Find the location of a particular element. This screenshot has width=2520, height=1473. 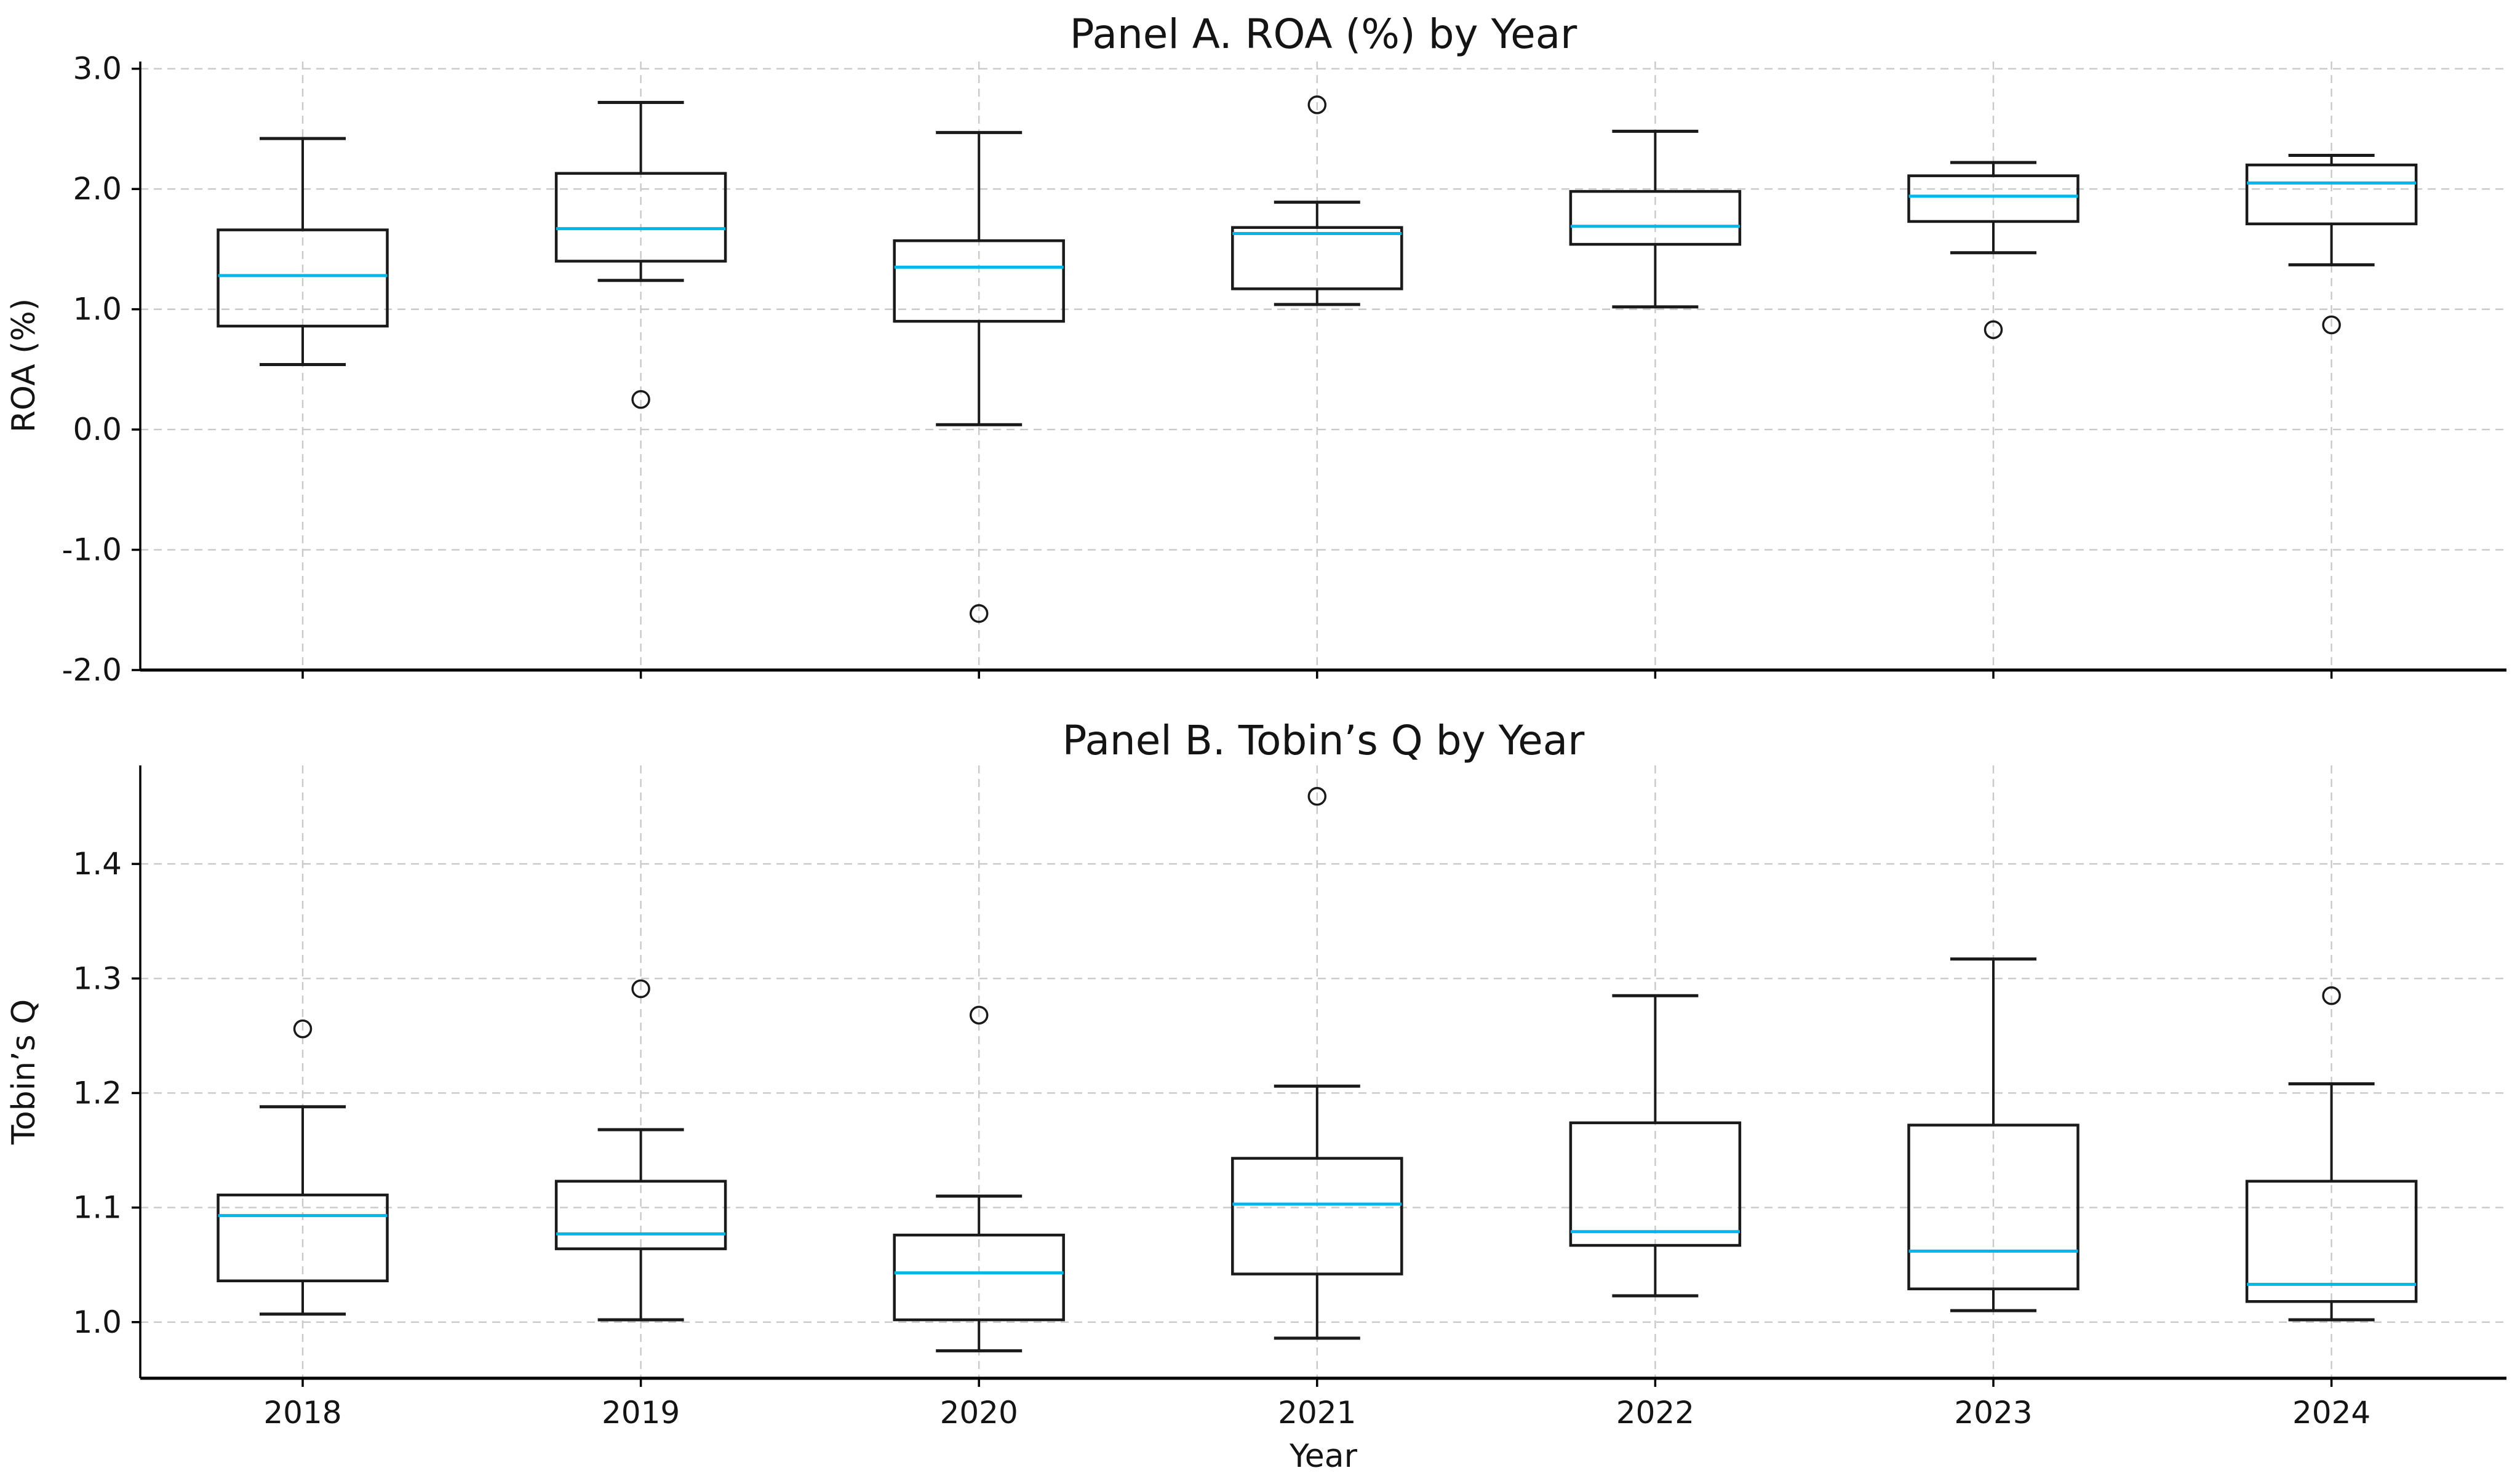

x-tick-label: 2020 is located at coordinates (979, 1413).